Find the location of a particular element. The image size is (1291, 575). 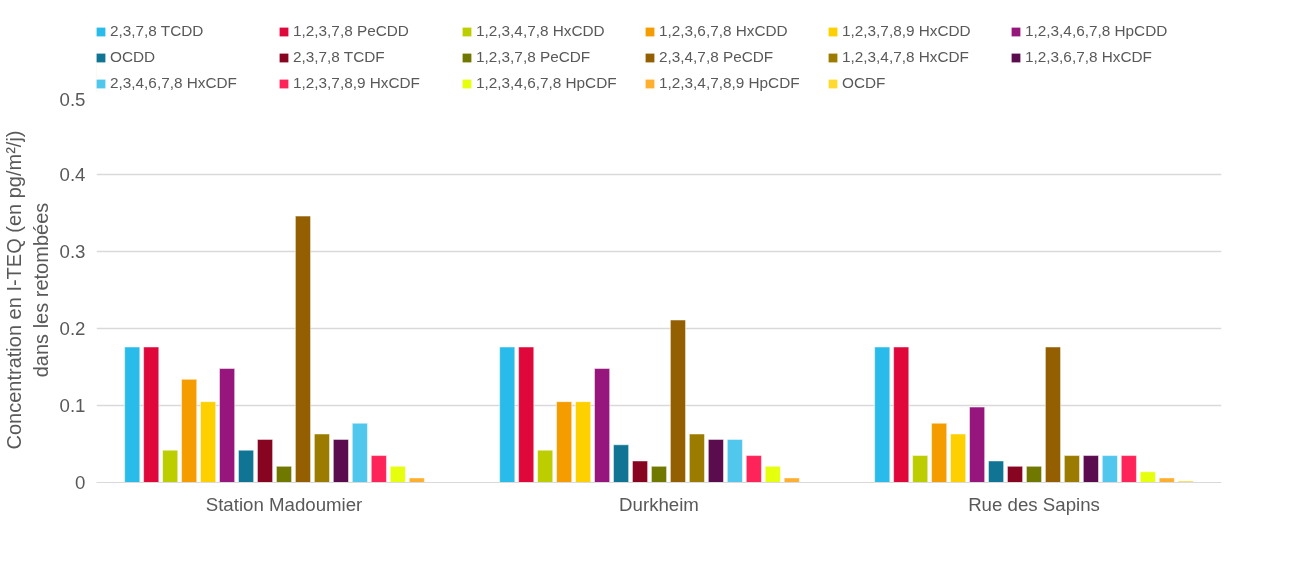

legend-label: 1,2,3,7,8 PeCDD is located at coordinates (351, 31).